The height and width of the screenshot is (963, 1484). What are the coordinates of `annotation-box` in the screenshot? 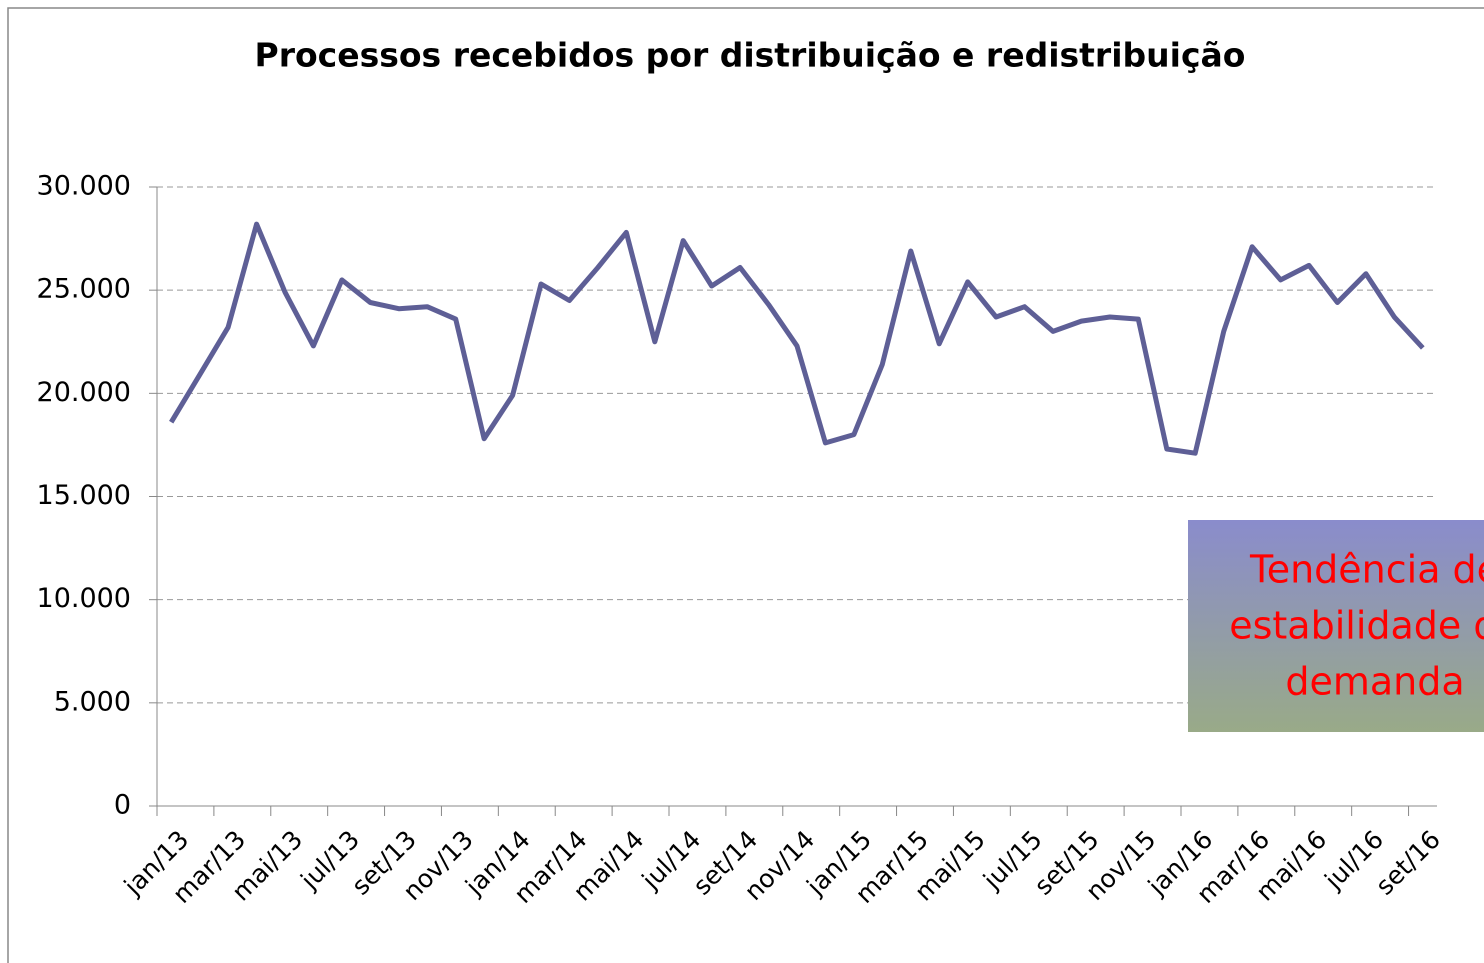 It's located at (1336, 626).